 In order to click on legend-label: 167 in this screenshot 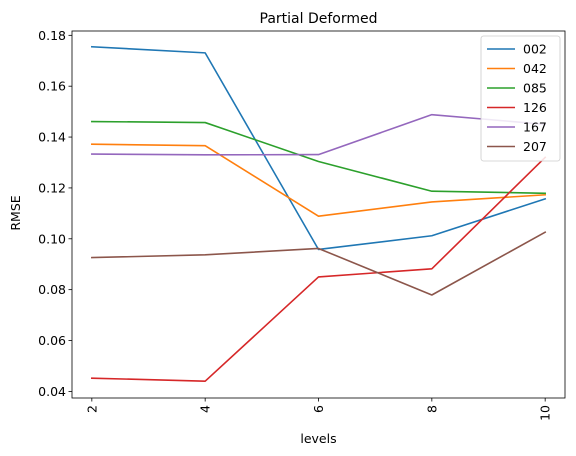, I will do `click(535, 127)`.